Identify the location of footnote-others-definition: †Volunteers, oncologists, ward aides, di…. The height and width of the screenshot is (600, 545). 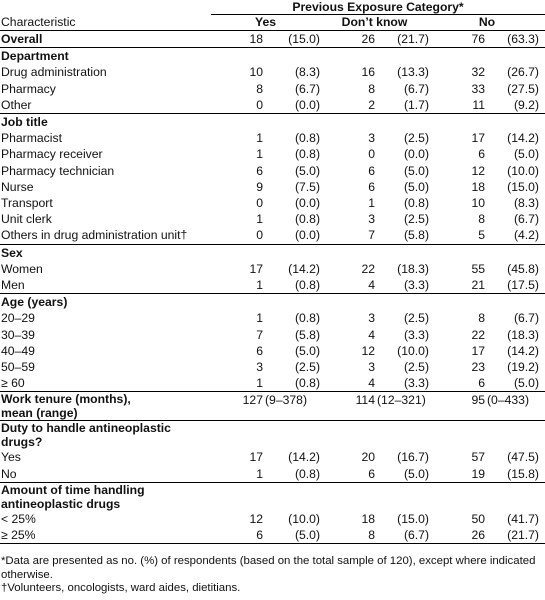
(121, 588).